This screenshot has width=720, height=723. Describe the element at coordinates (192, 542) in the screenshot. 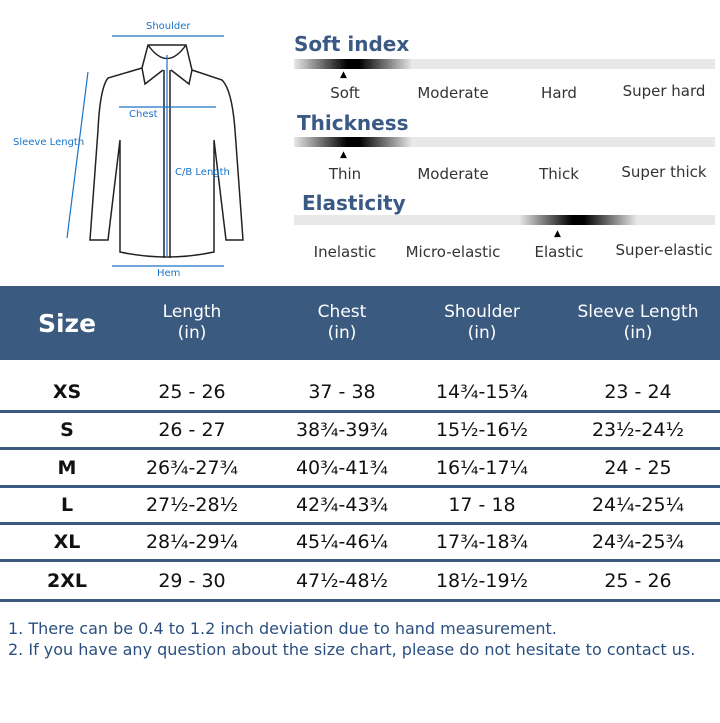

I see `measurement-cell: 28¼-29¼` at that location.